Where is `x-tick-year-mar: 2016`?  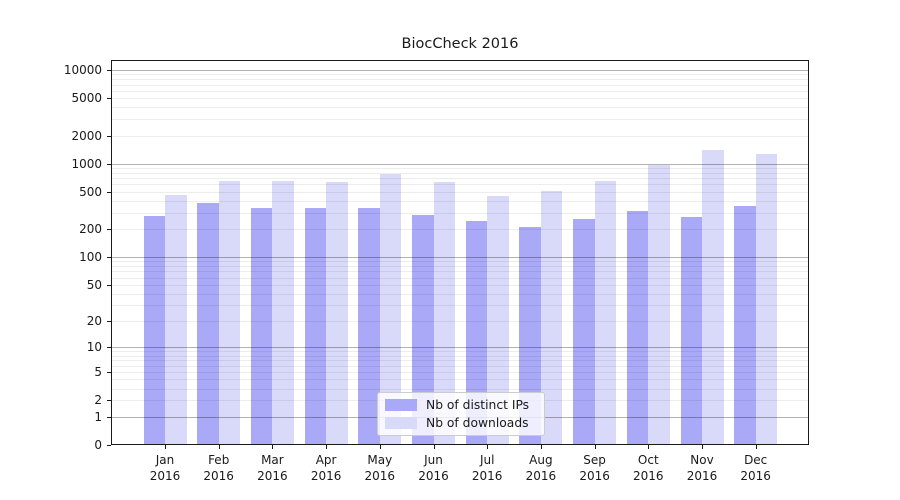 x-tick-year-mar: 2016 is located at coordinates (272, 475).